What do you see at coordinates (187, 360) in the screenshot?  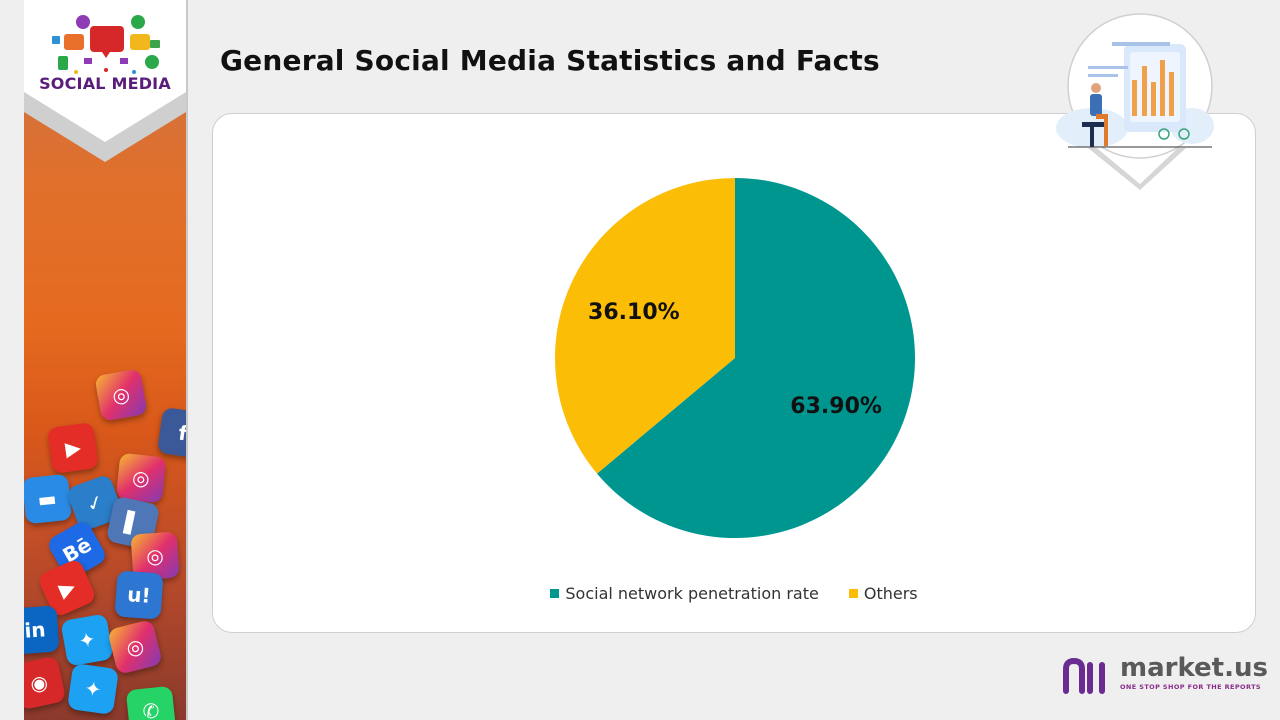 I see `left-strip-border` at bounding box center [187, 360].